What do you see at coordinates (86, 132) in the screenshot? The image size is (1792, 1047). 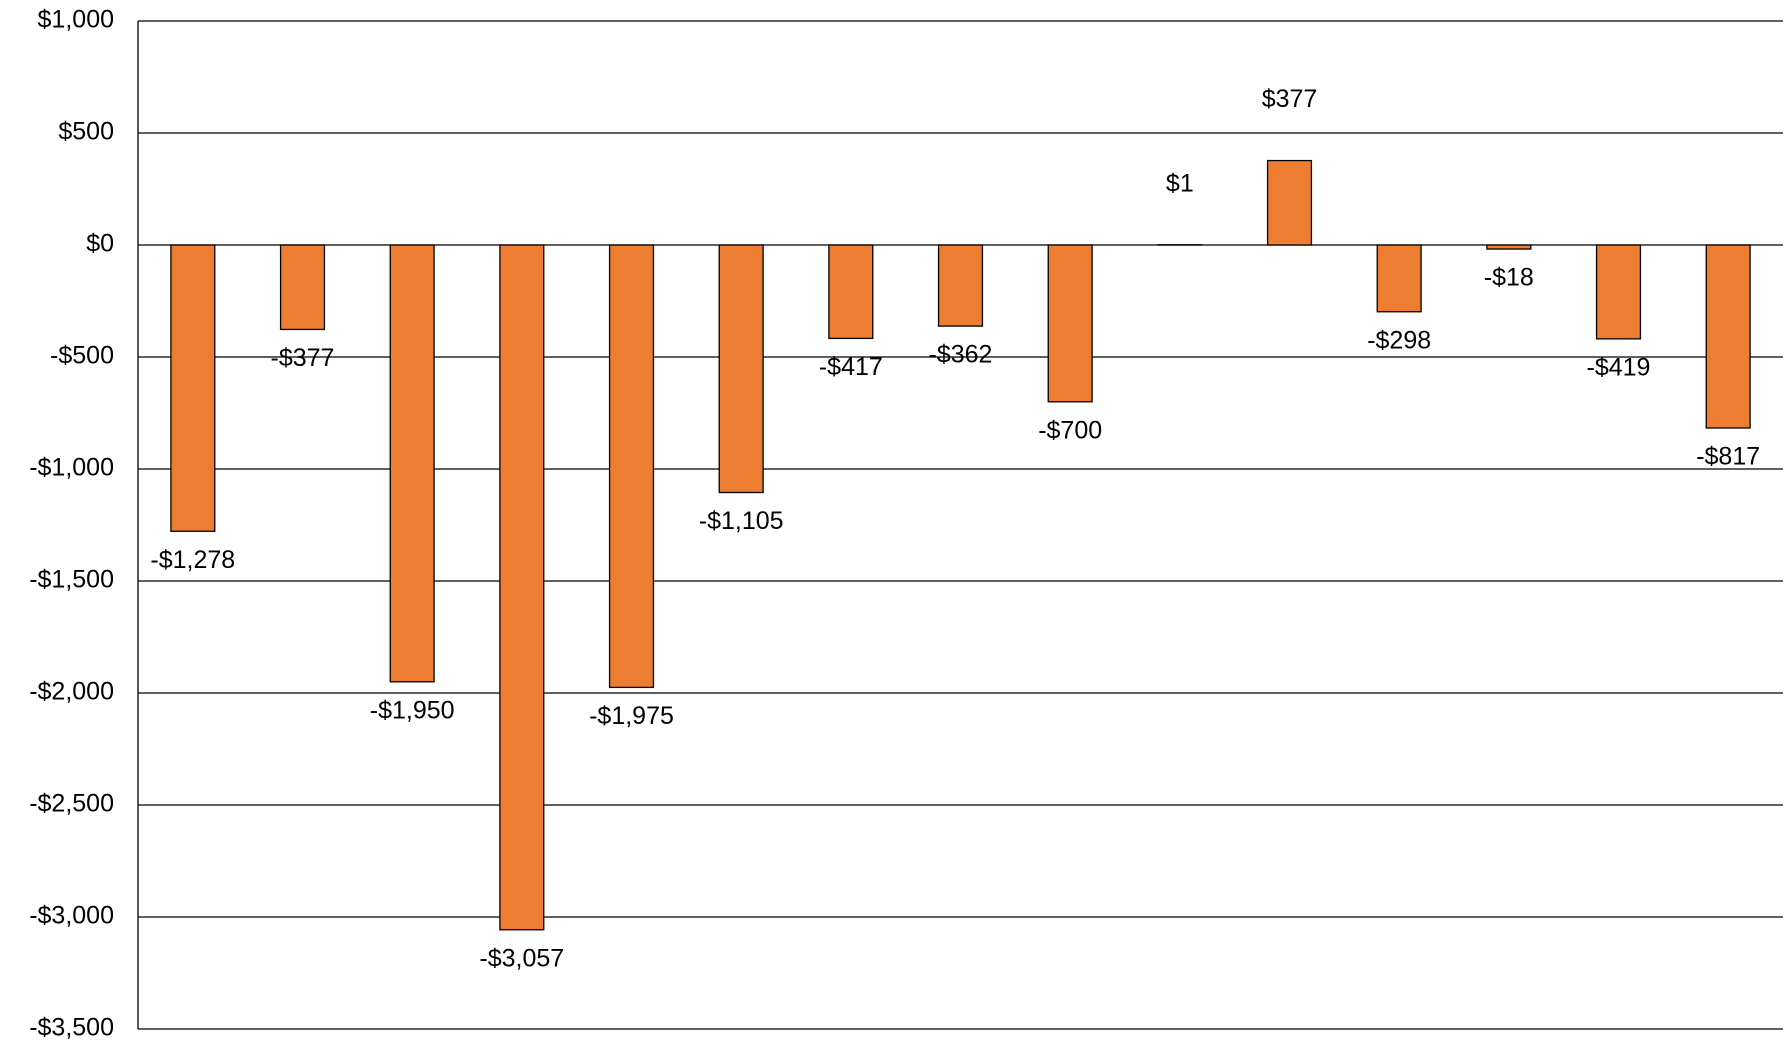 I see `y-tick-label: $500` at bounding box center [86, 132].